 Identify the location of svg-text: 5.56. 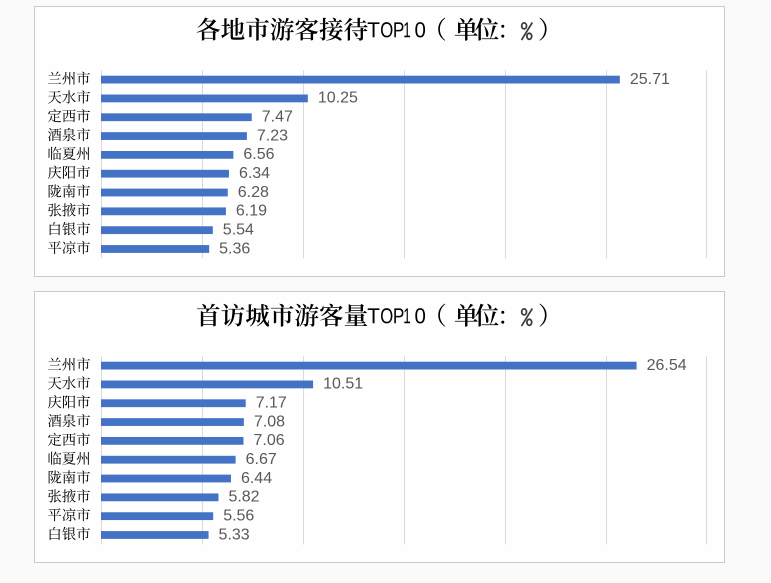
(238, 515).